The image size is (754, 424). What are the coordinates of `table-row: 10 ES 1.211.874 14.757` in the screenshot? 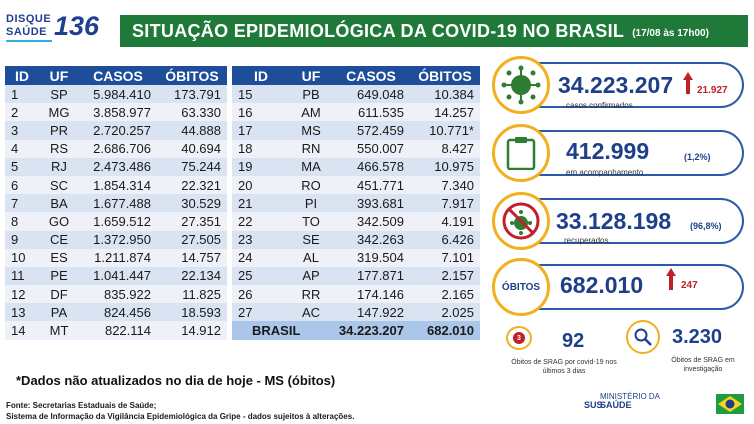 It's located at (116, 257).